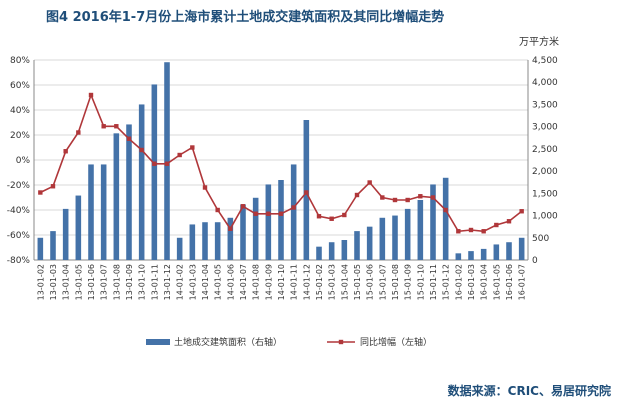 The image size is (621, 405). What do you see at coordinates (545, 83) in the screenshot?
I see `right-axis-tick-label: 4,000` at bounding box center [545, 83].